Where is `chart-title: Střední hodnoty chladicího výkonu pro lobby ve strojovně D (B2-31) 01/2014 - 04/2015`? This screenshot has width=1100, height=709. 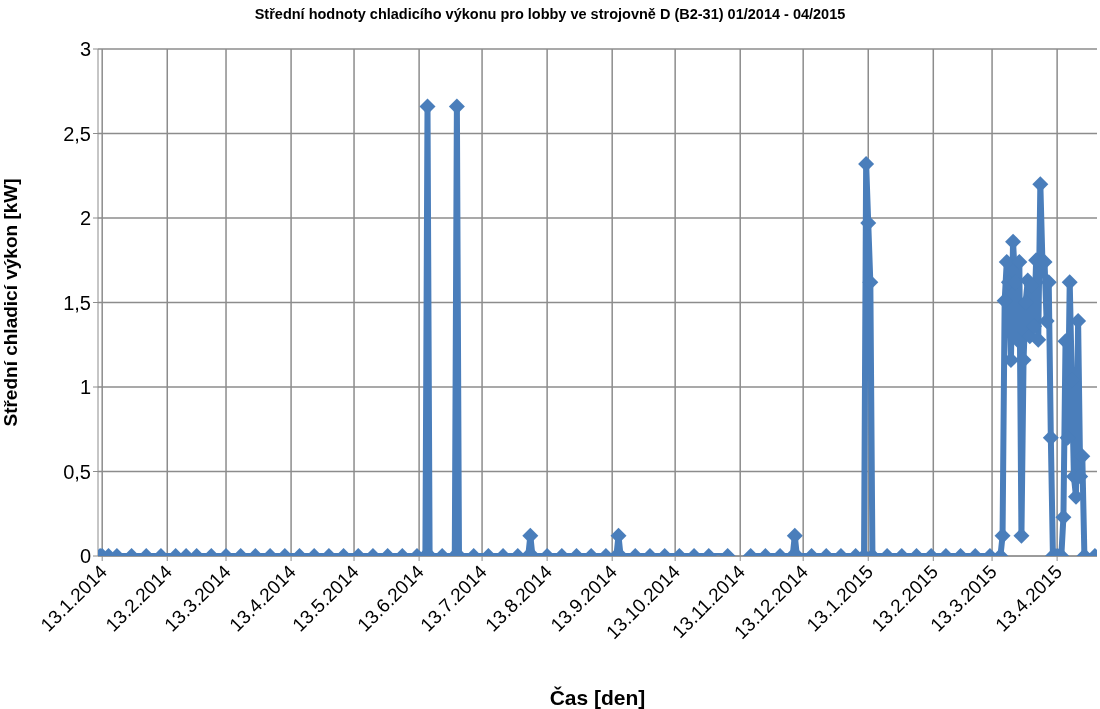
chart-title: Střední hodnoty chladicího výkonu pro lobby ve strojovně D (B2-31) 01/2014 - 04/2015 is located at coordinates (550, 14).